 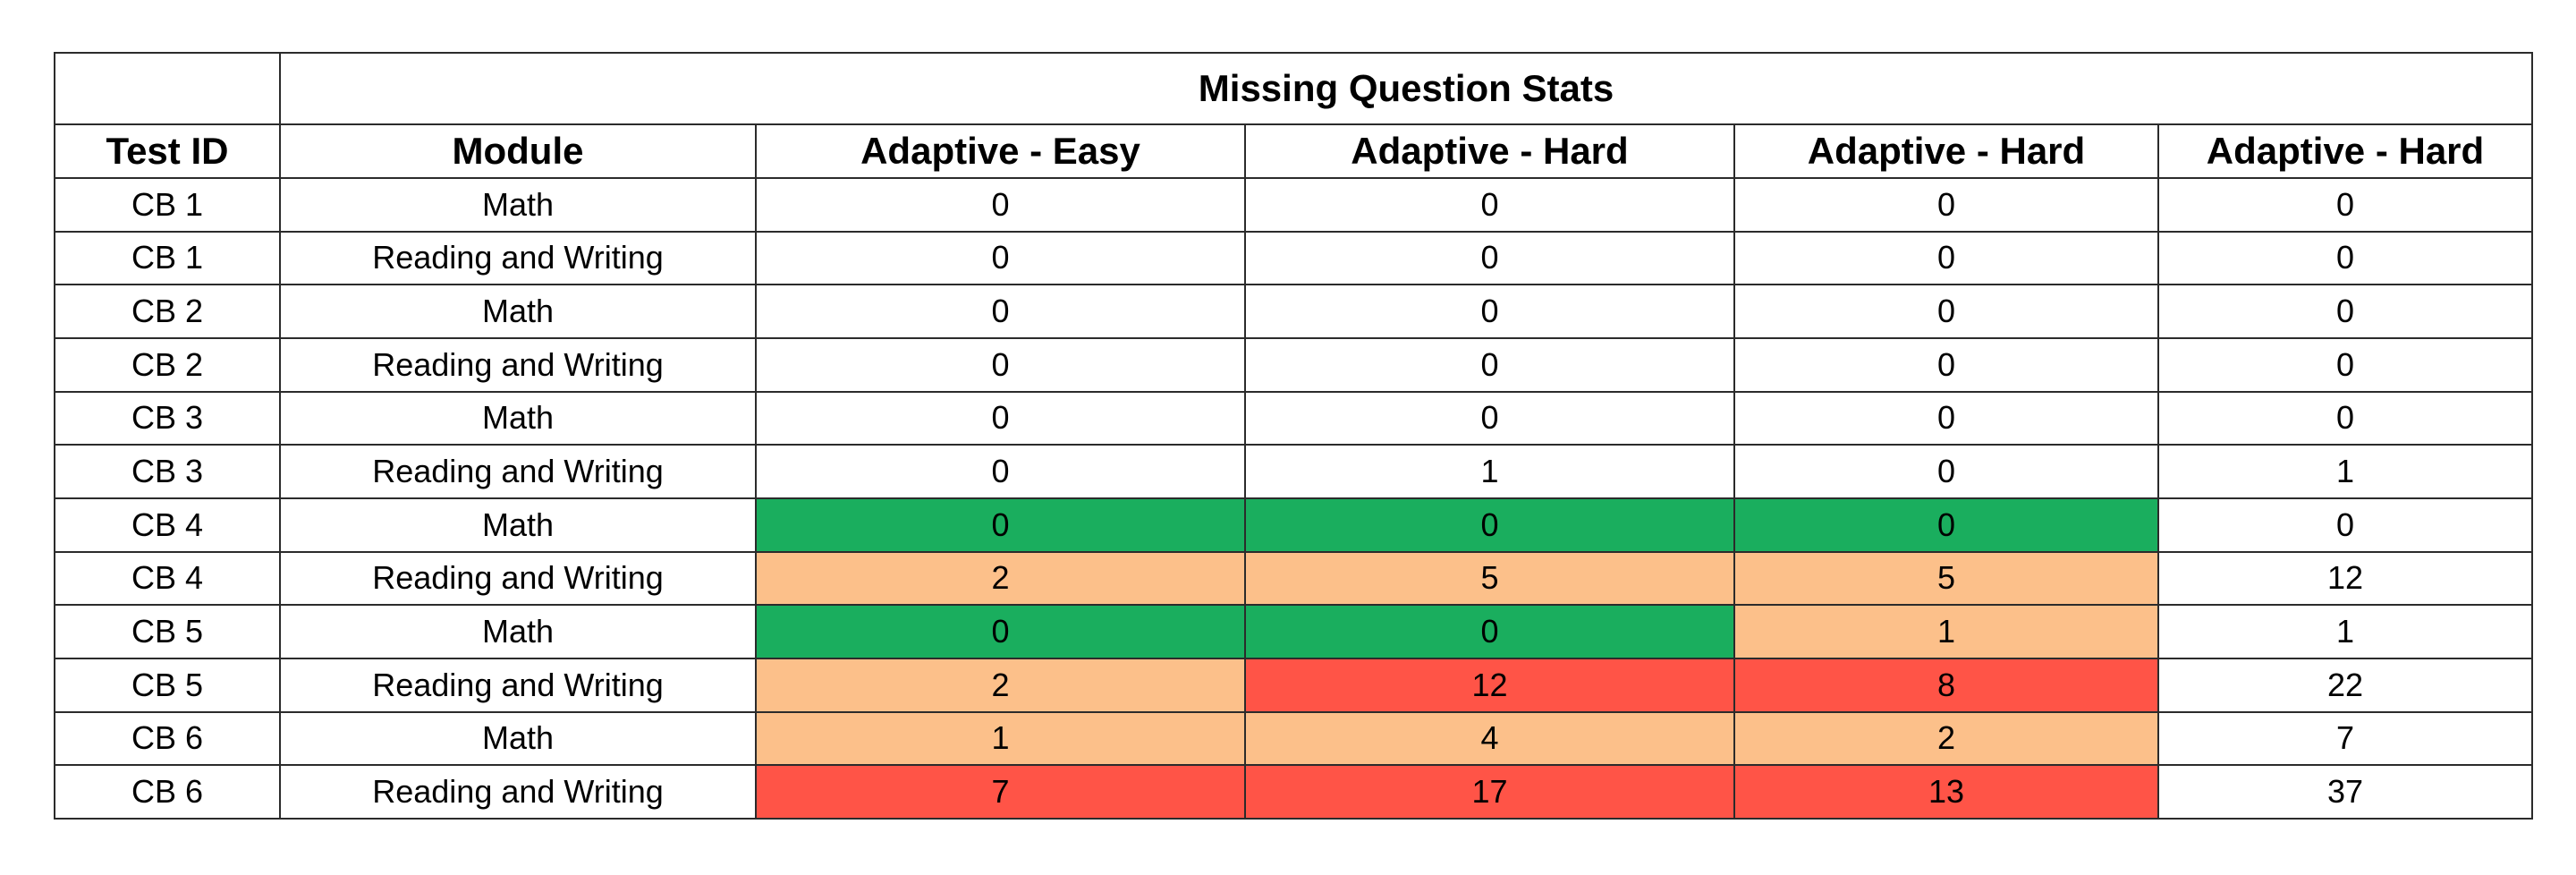 What do you see at coordinates (1489, 738) in the screenshot?
I see `value-cell: 4` at bounding box center [1489, 738].